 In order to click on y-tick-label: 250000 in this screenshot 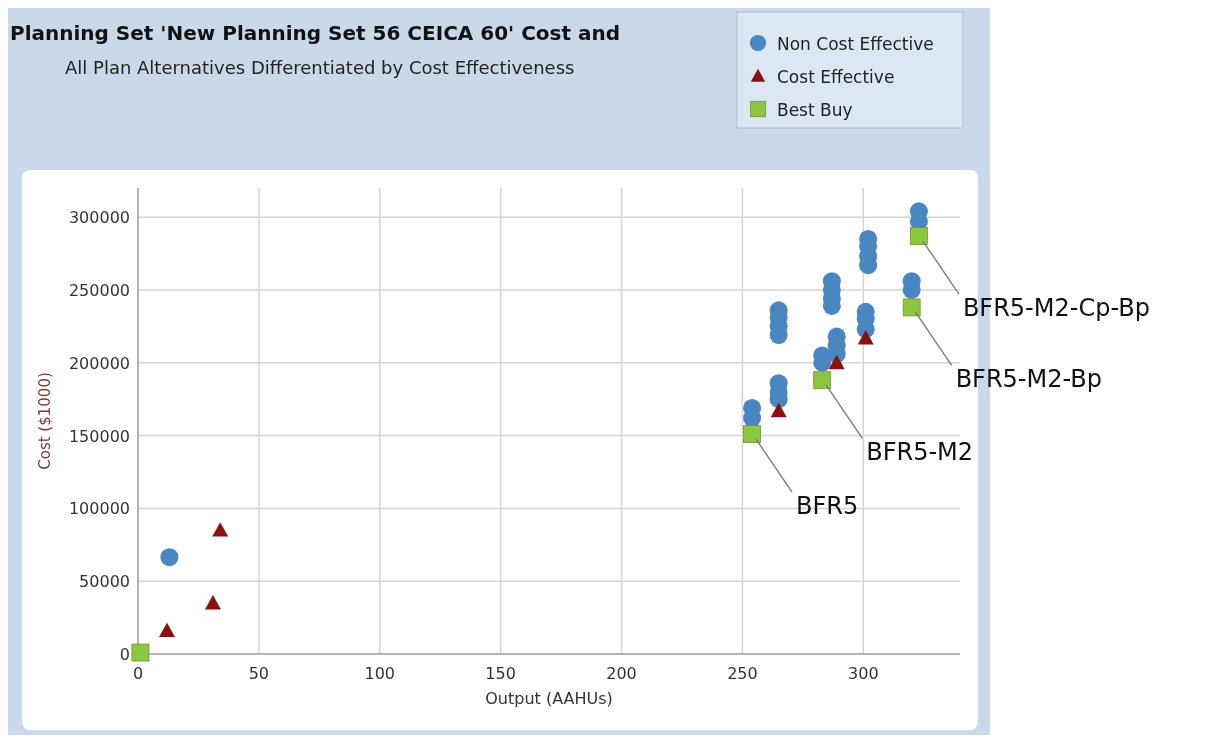, I will do `click(99, 290)`.